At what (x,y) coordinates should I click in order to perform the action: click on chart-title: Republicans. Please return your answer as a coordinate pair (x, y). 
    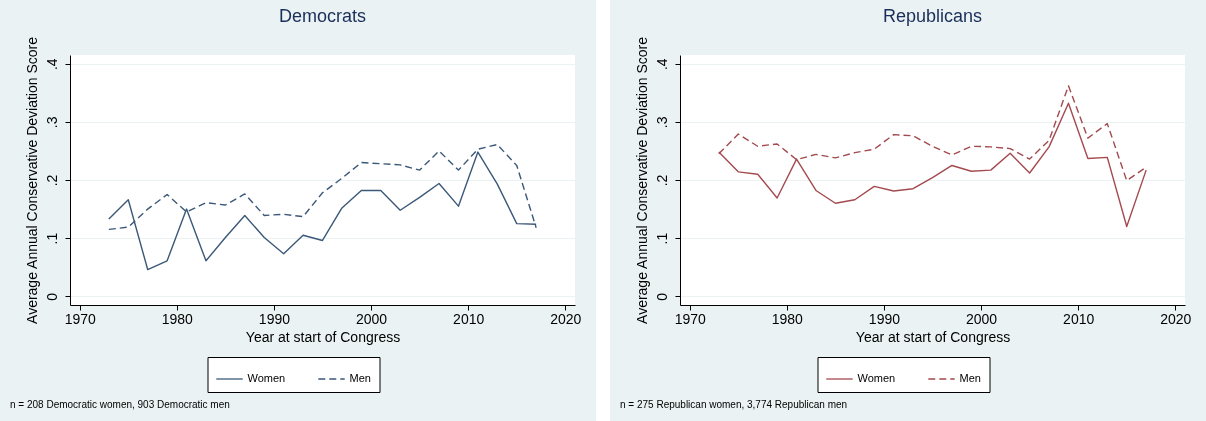
    Looking at the image, I should click on (932, 16).